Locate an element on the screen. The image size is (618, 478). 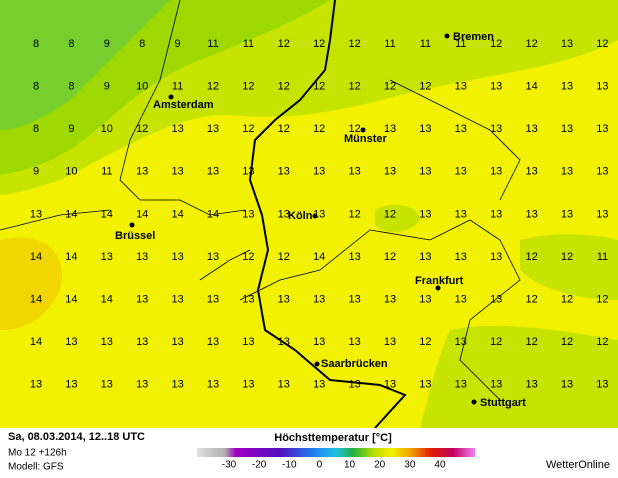
colorbar-ticks: -30 -20 -10 0 10 20 30 40 is located at coordinates (334, 465).